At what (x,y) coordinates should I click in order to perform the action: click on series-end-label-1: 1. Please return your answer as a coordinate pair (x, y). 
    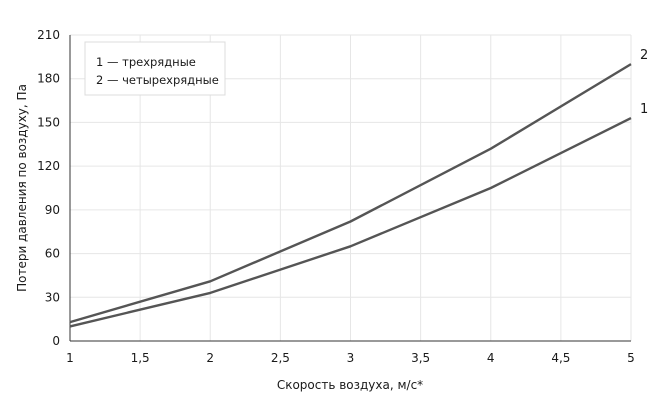
    Looking at the image, I should click on (644, 109).